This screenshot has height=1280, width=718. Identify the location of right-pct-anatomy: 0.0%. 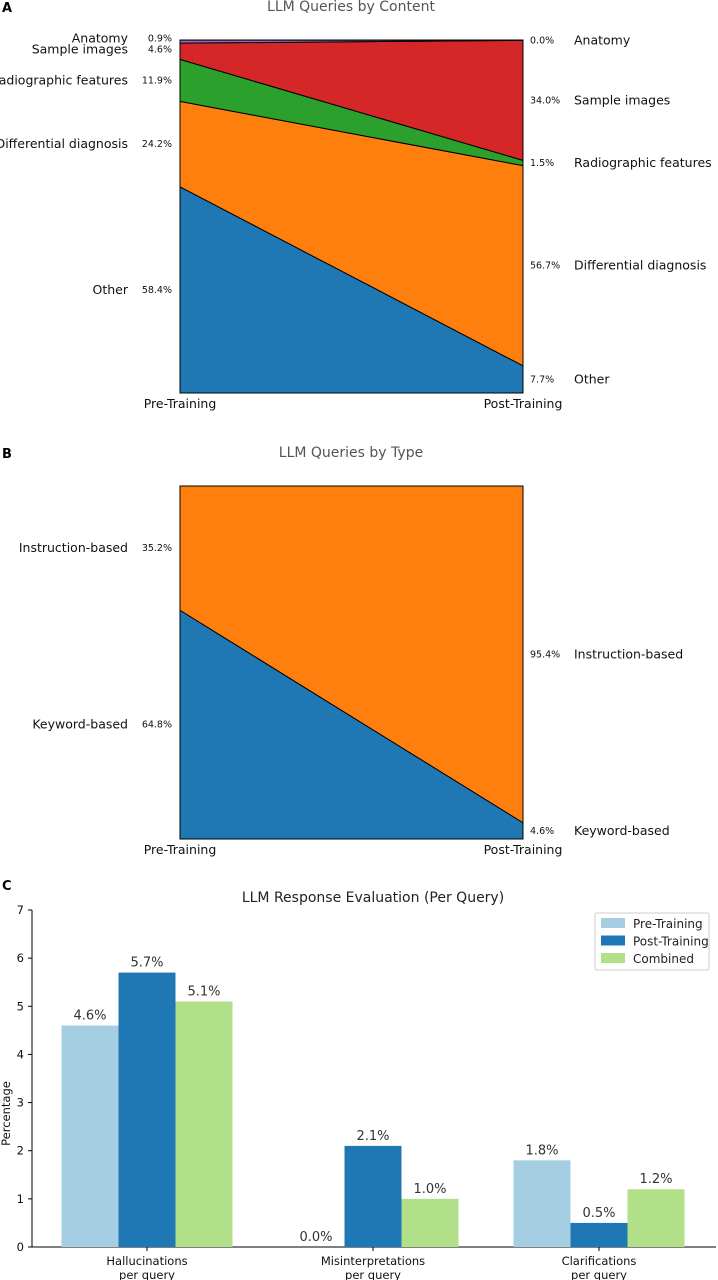
(542, 40).